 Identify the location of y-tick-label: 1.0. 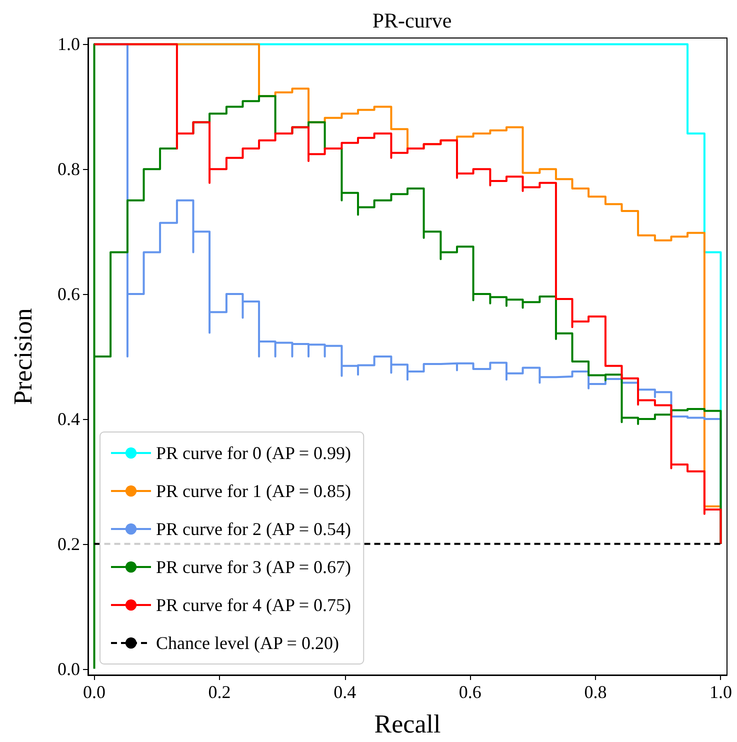
(69, 44).